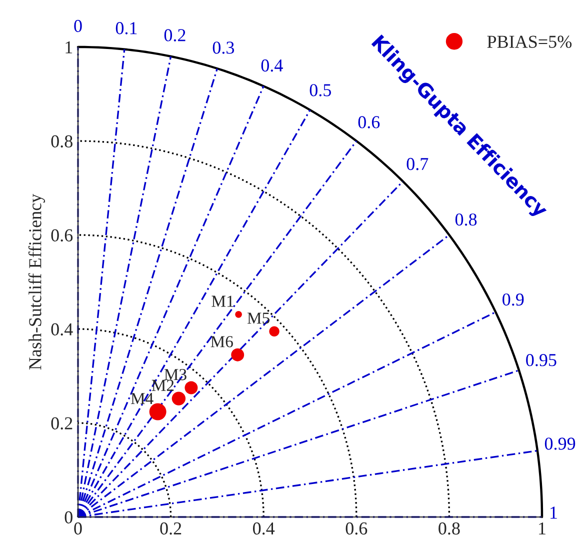 Image resolution: width=586 pixels, height=544 pixels. Describe the element at coordinates (223, 301) in the screenshot. I see `annotation: M1` at that location.